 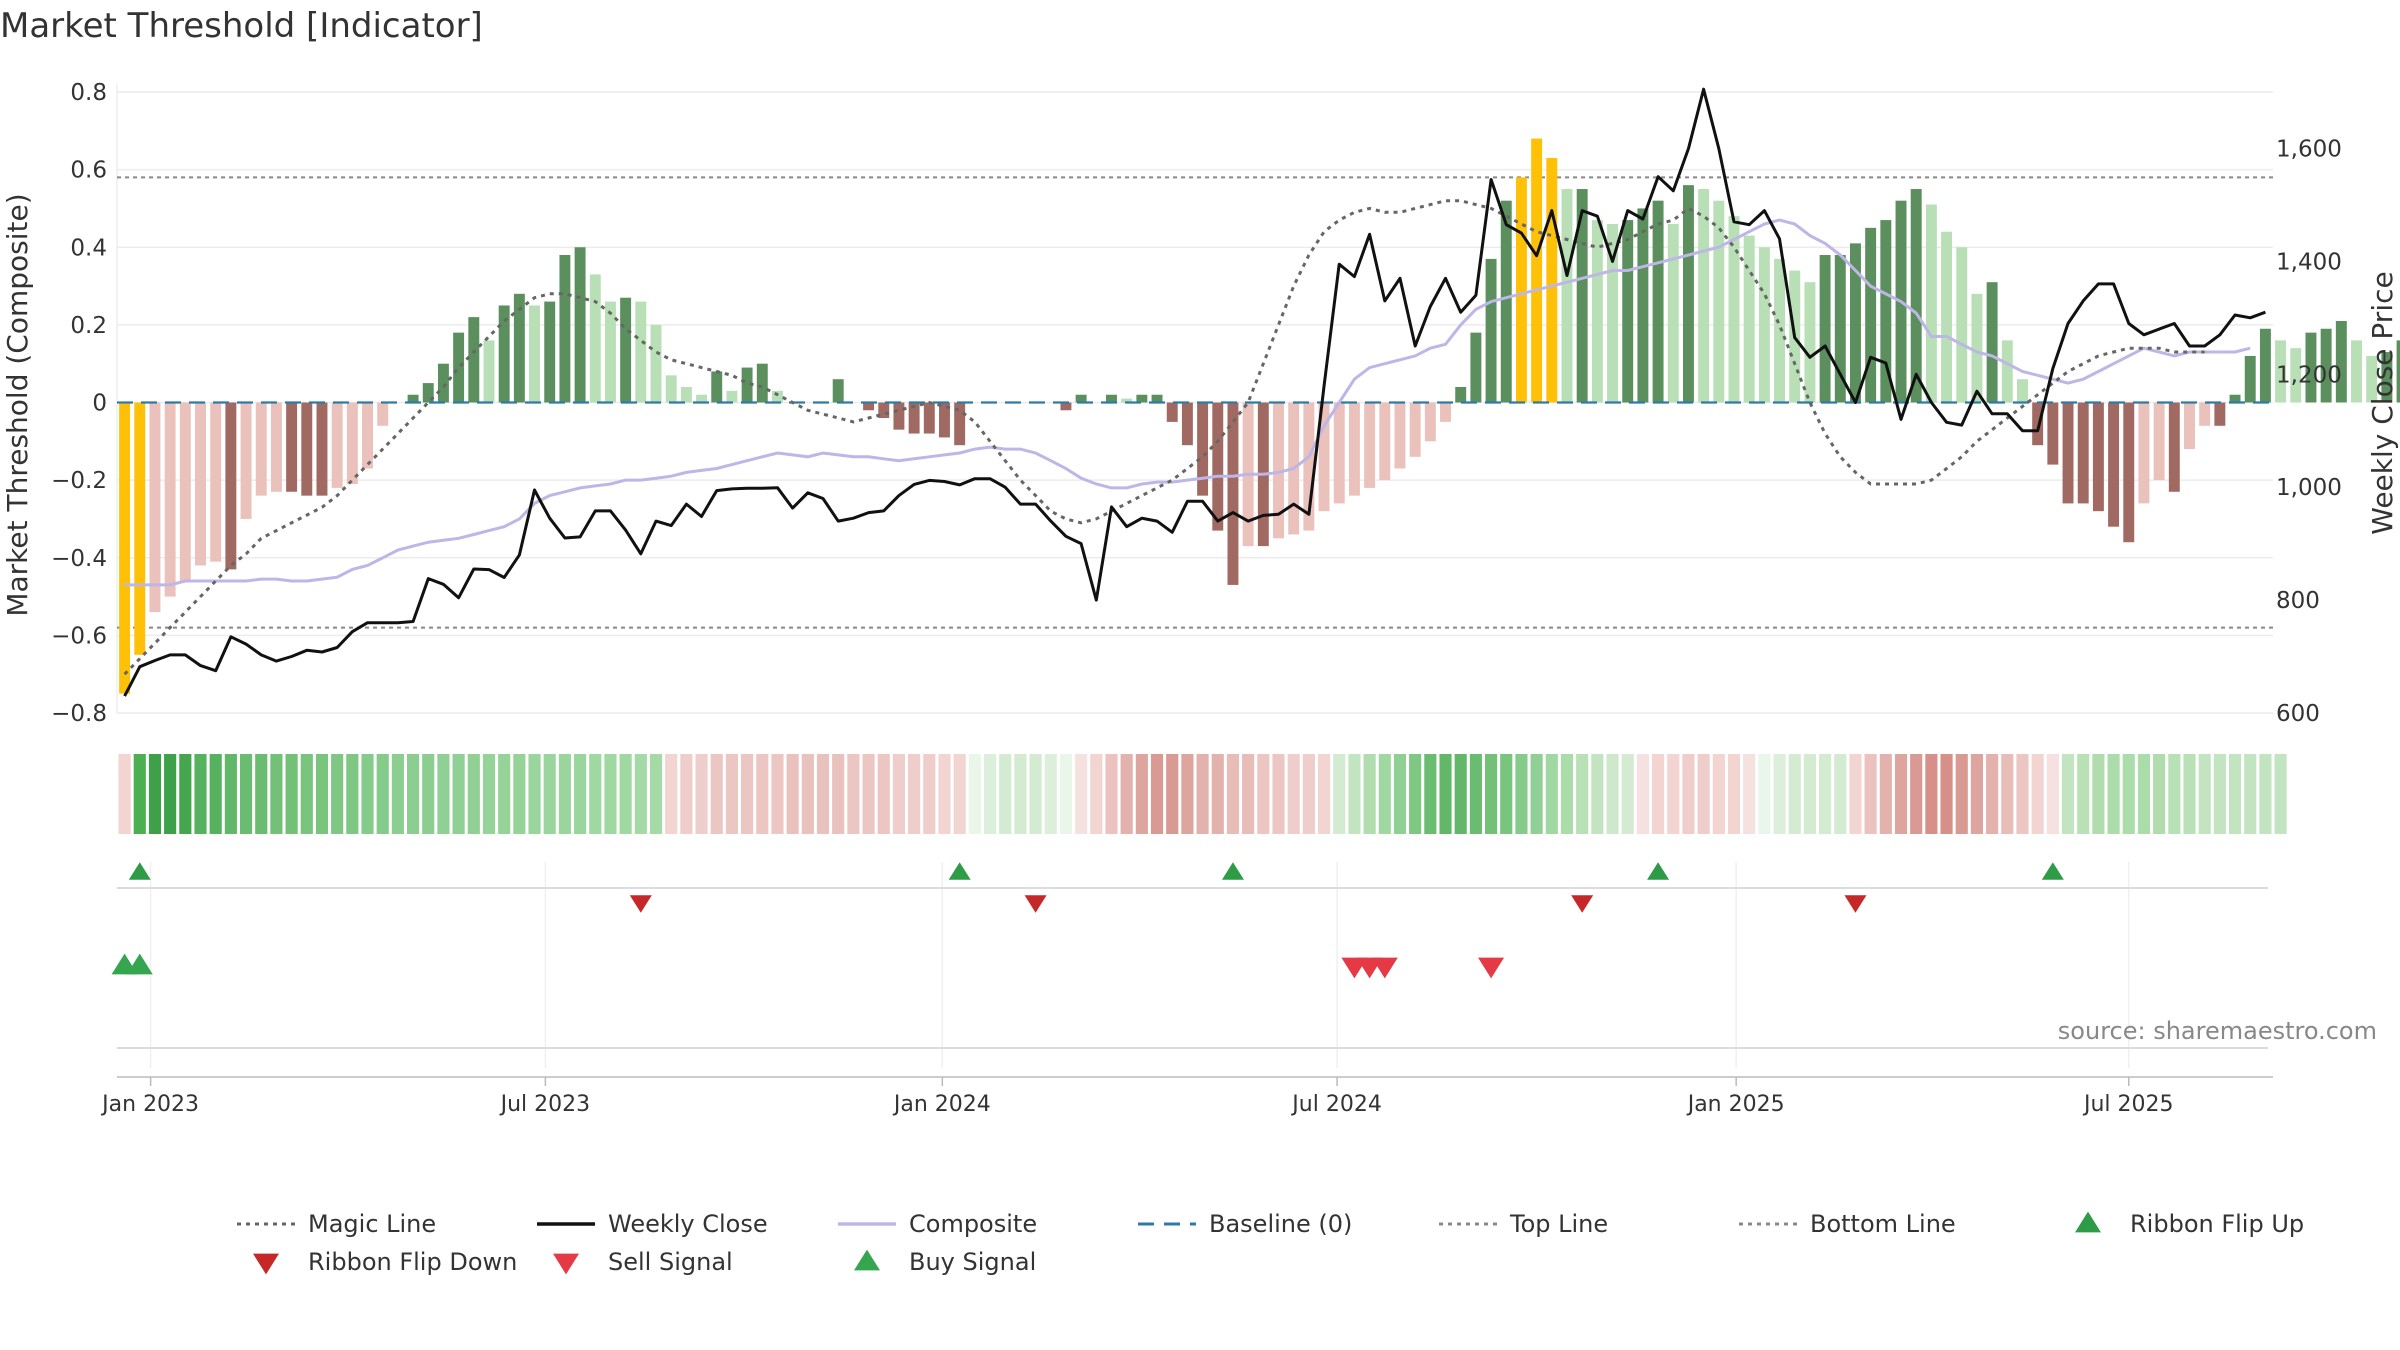 What do you see at coordinates (652, 1224) in the screenshot?
I see `legend-item: Weekly Close` at bounding box center [652, 1224].